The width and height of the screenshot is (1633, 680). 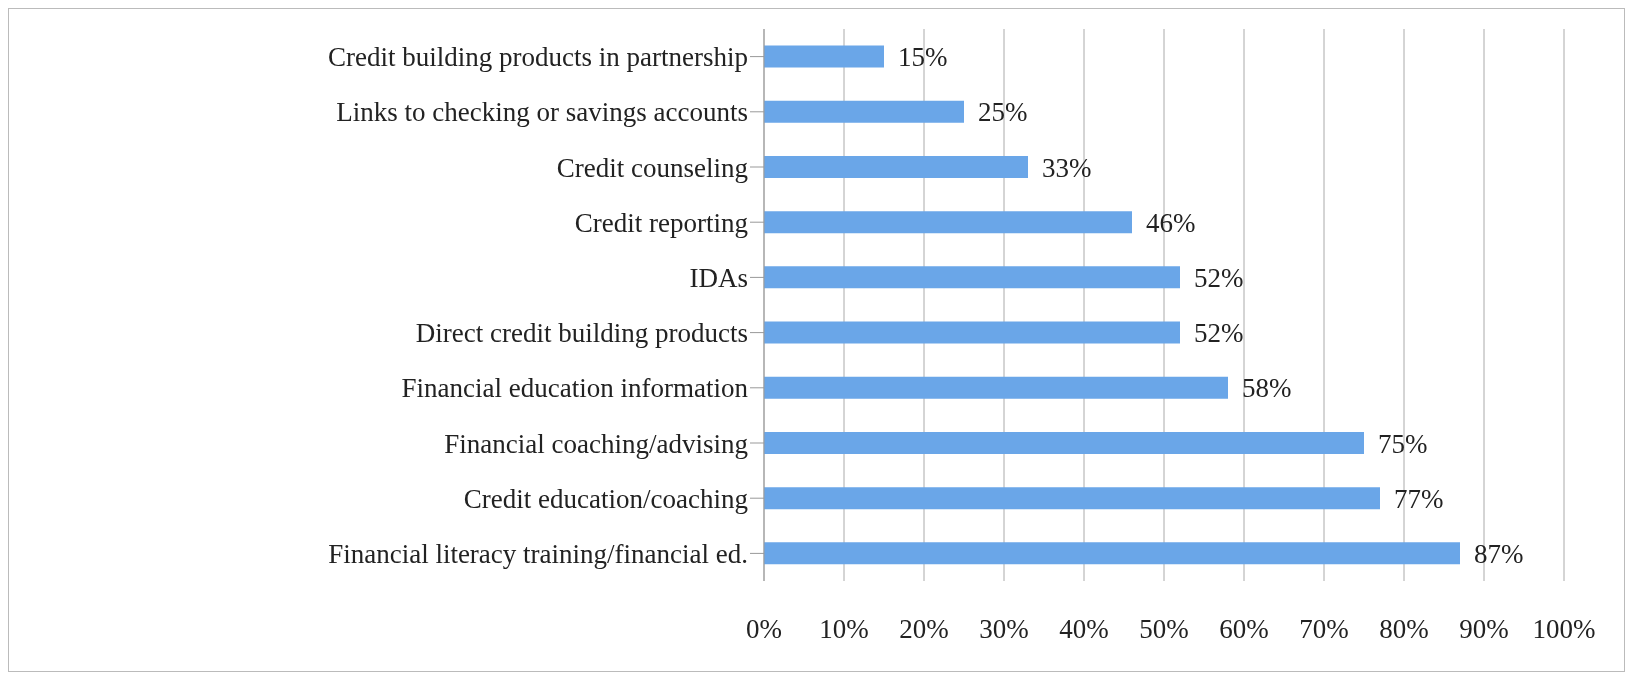 What do you see at coordinates (1267, 388) in the screenshot?
I see `data-label: 58%` at bounding box center [1267, 388].